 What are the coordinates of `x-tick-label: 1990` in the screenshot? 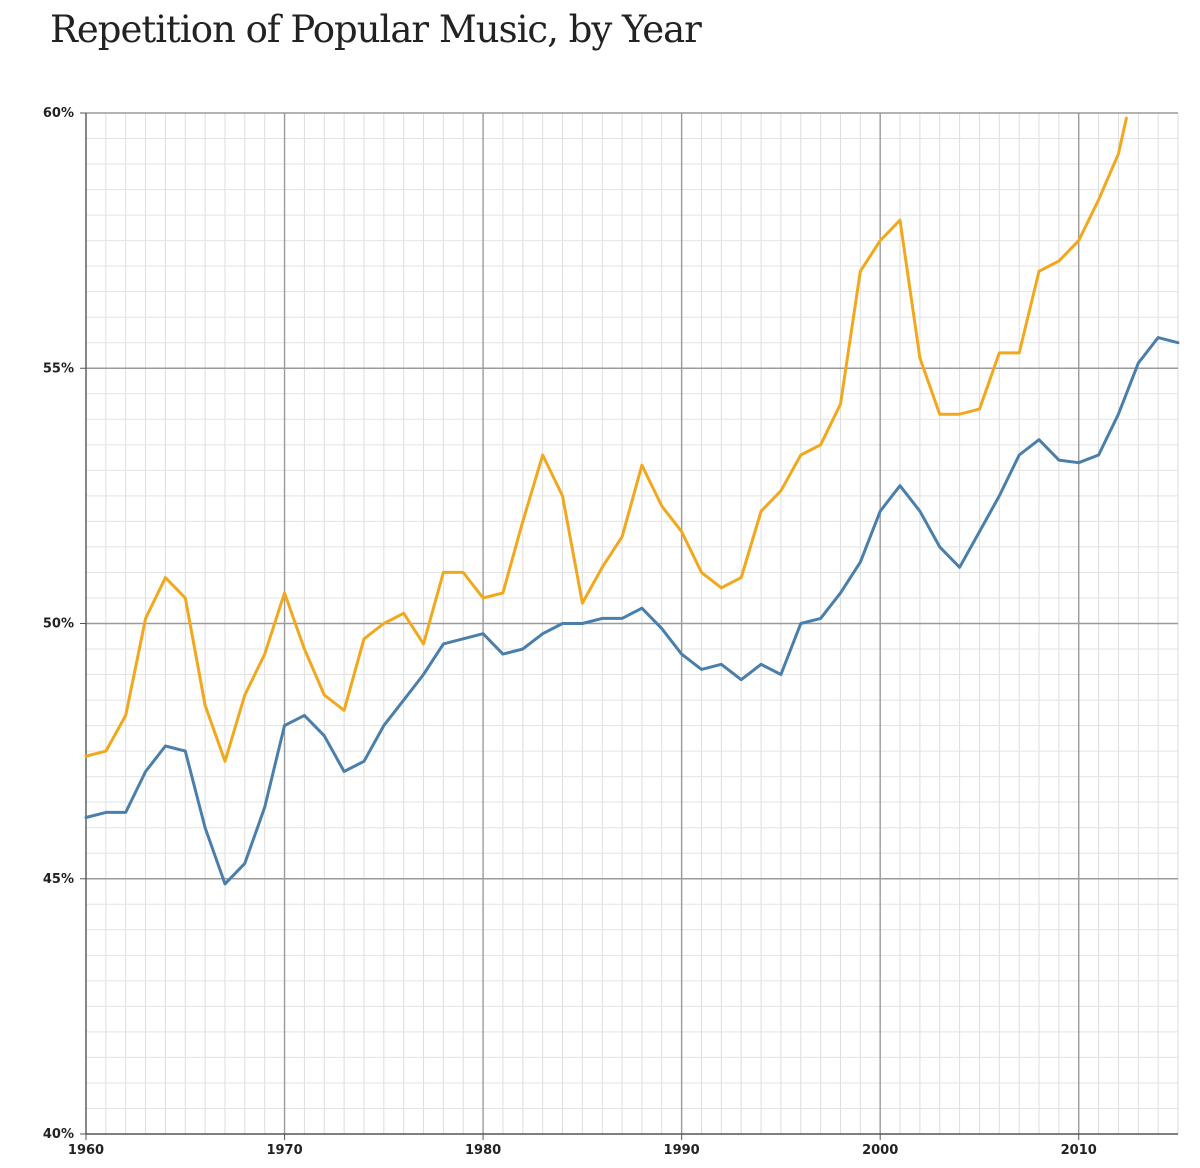 It's located at (682, 1150).